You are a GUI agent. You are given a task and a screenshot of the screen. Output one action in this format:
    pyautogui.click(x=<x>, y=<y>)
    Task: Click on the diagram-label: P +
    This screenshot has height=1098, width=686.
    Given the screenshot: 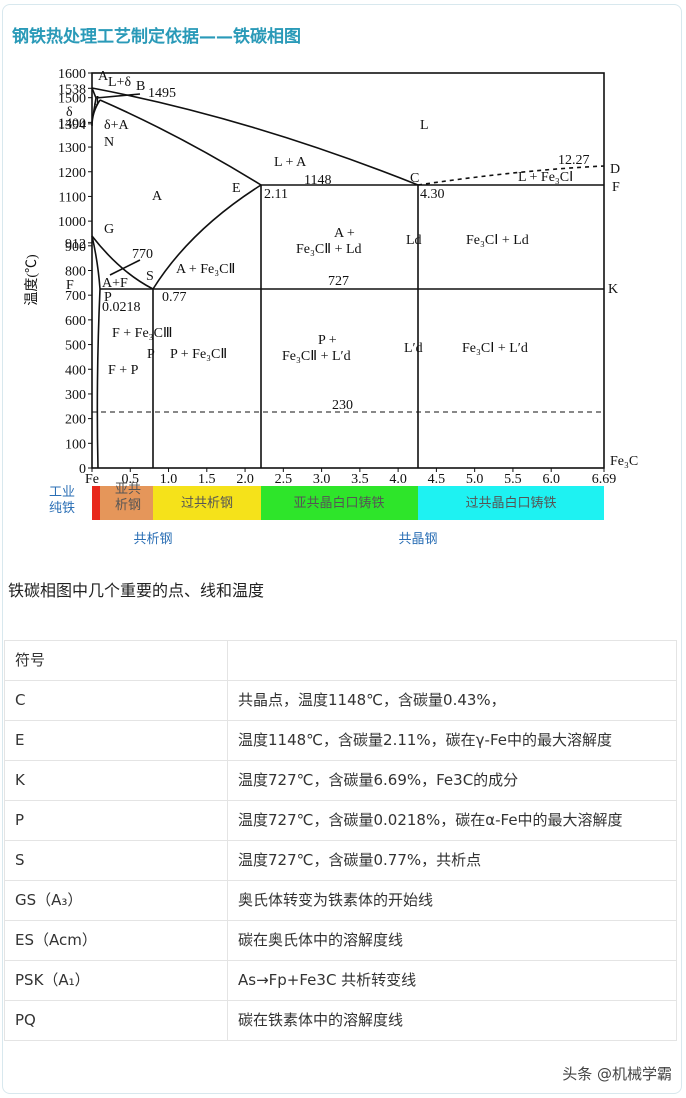 What is the action you would take?
    pyautogui.click(x=327, y=340)
    